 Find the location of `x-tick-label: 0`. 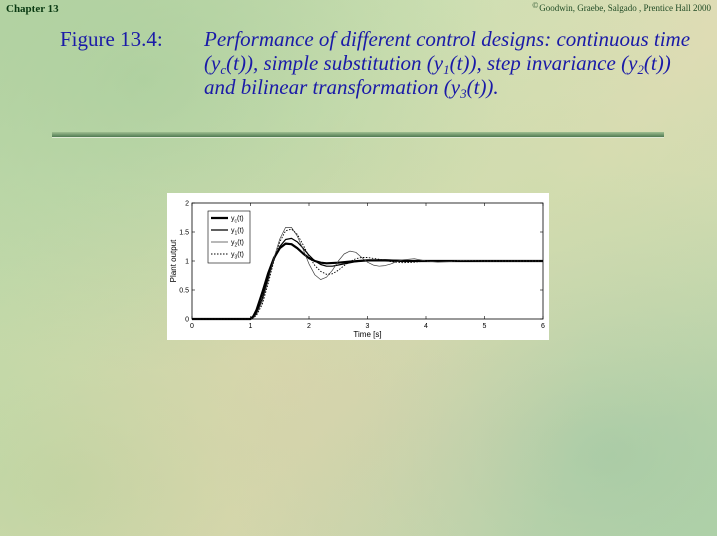

x-tick-label: 0 is located at coordinates (192, 326).